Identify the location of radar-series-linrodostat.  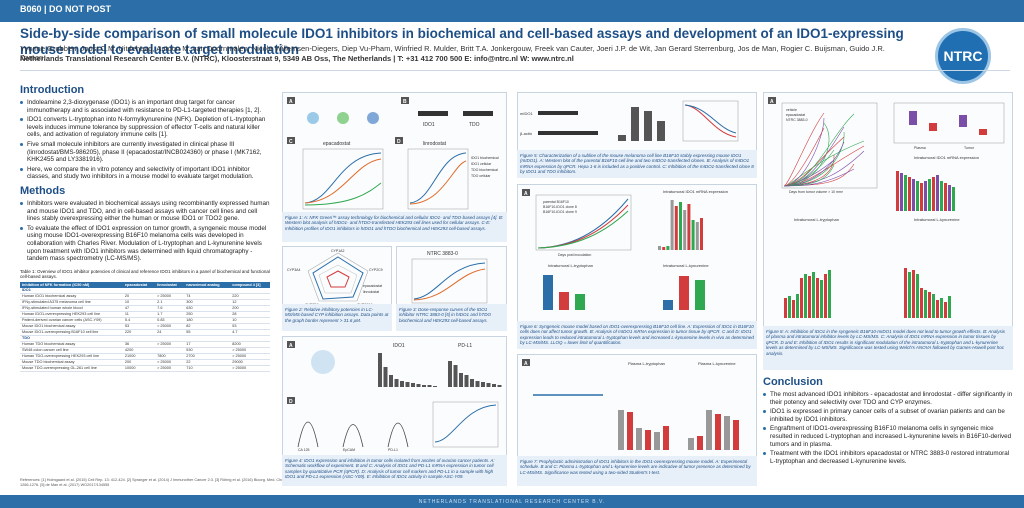
(338, 279).